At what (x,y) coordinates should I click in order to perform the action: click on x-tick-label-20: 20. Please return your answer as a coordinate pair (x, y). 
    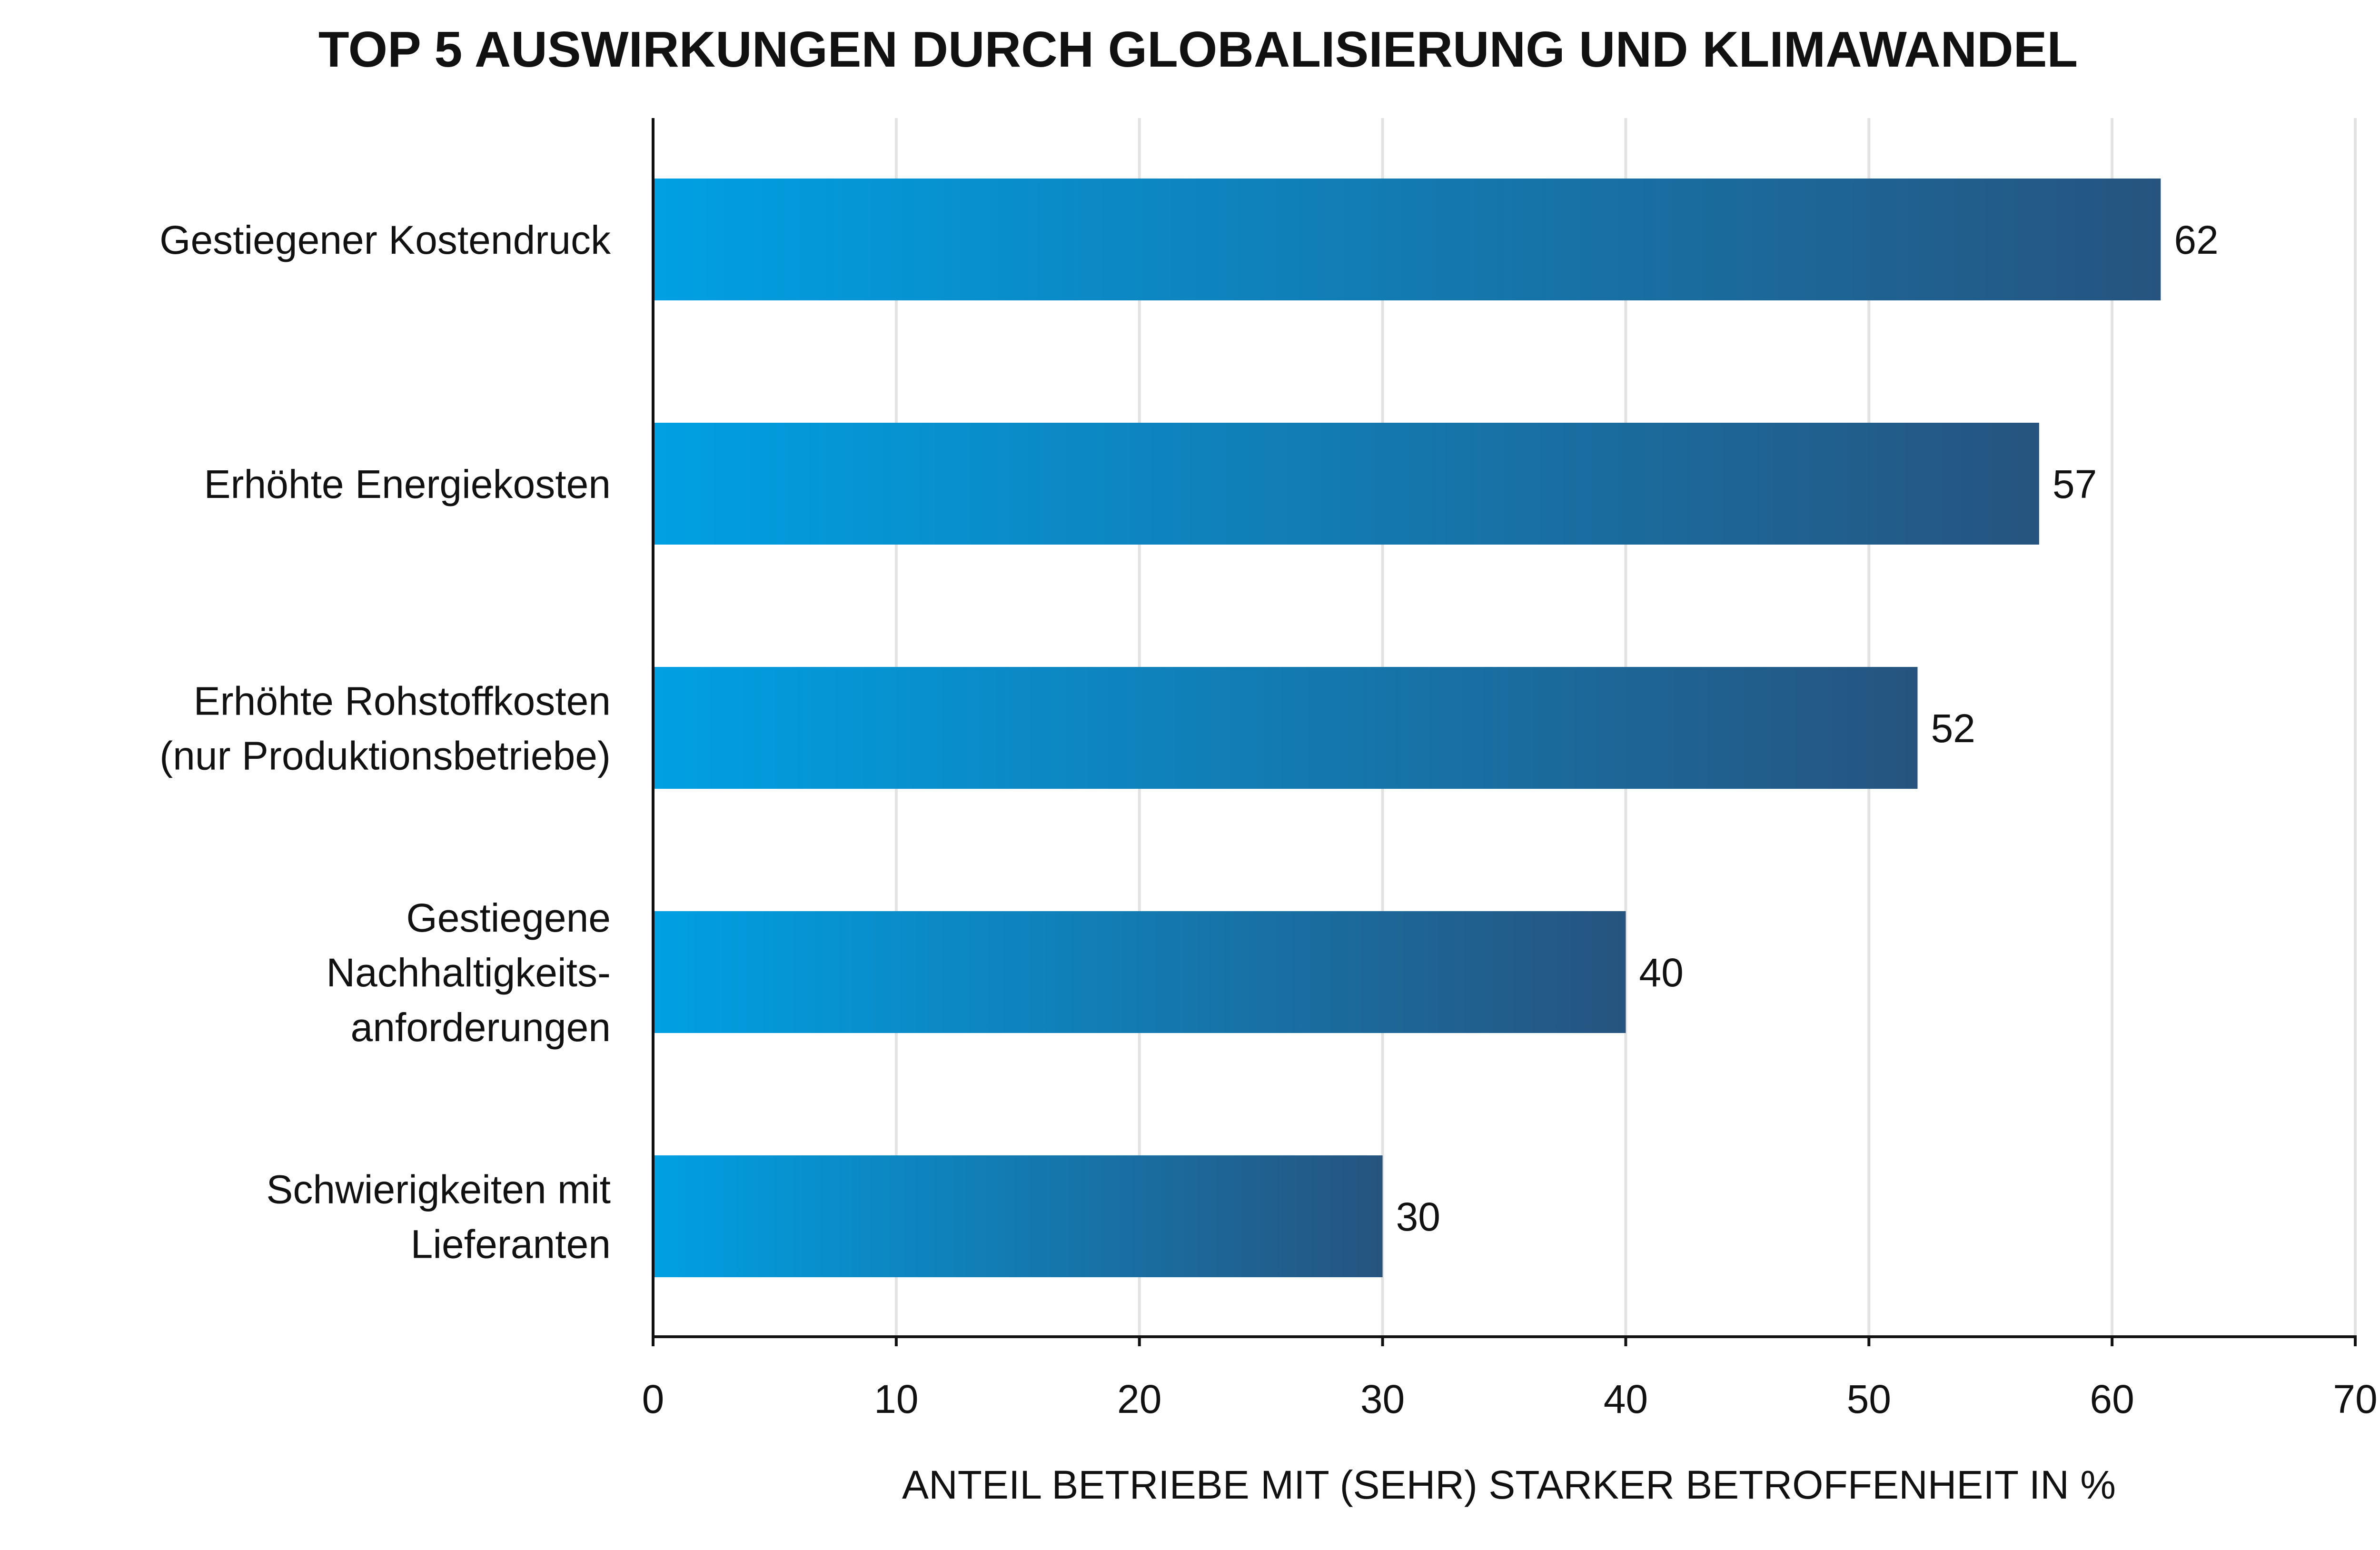
    Looking at the image, I should click on (1139, 1399).